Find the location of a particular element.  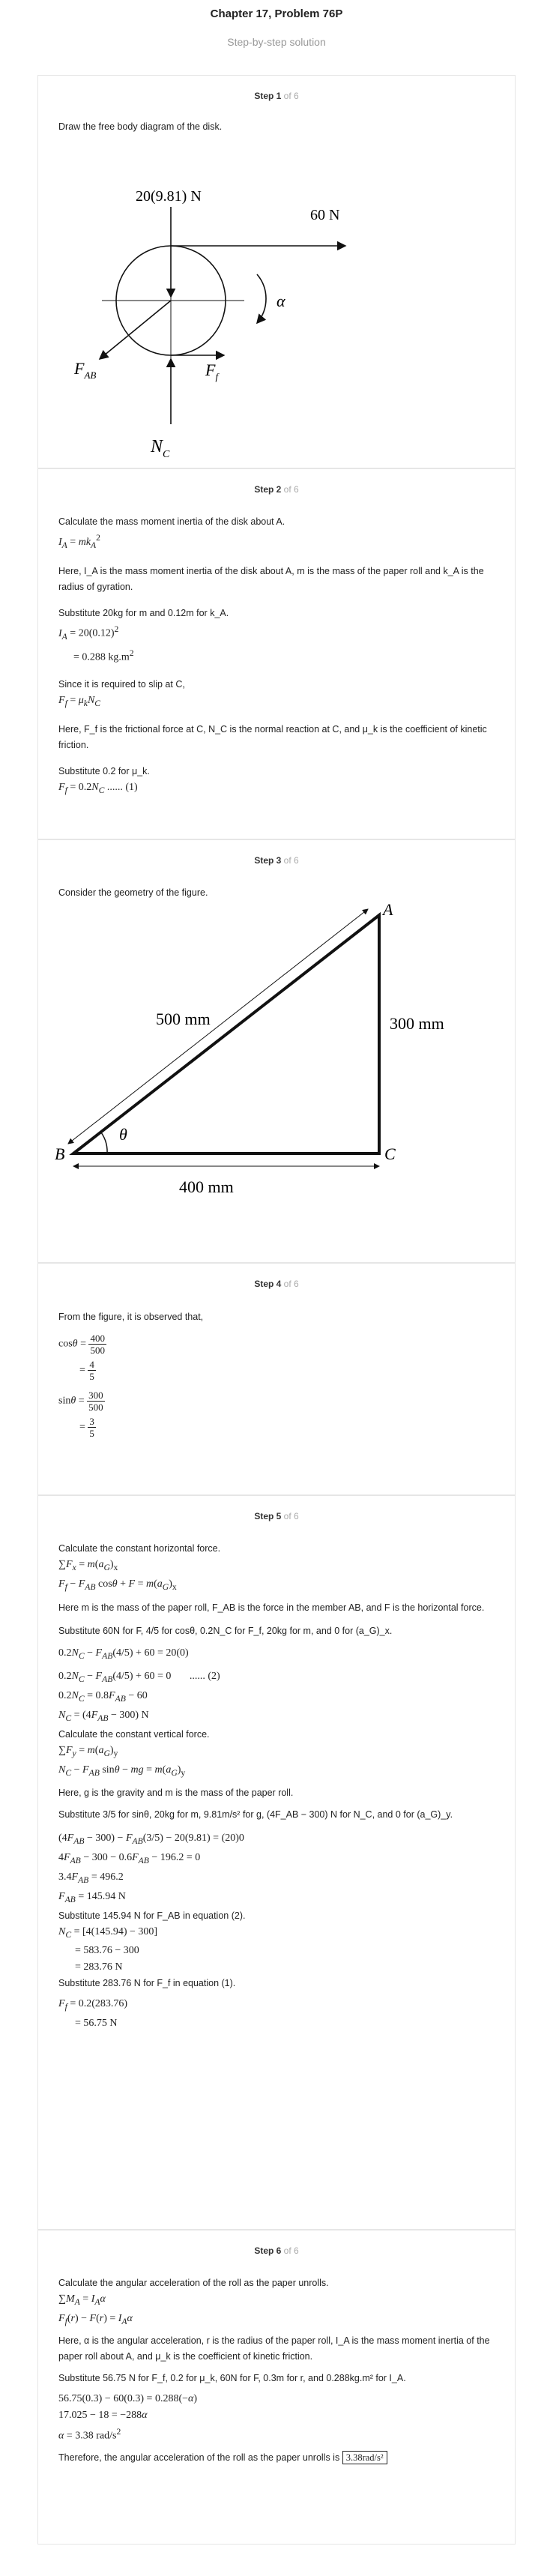

step-4-intro: From the figure, it is observed that, is located at coordinates (131, 1317).